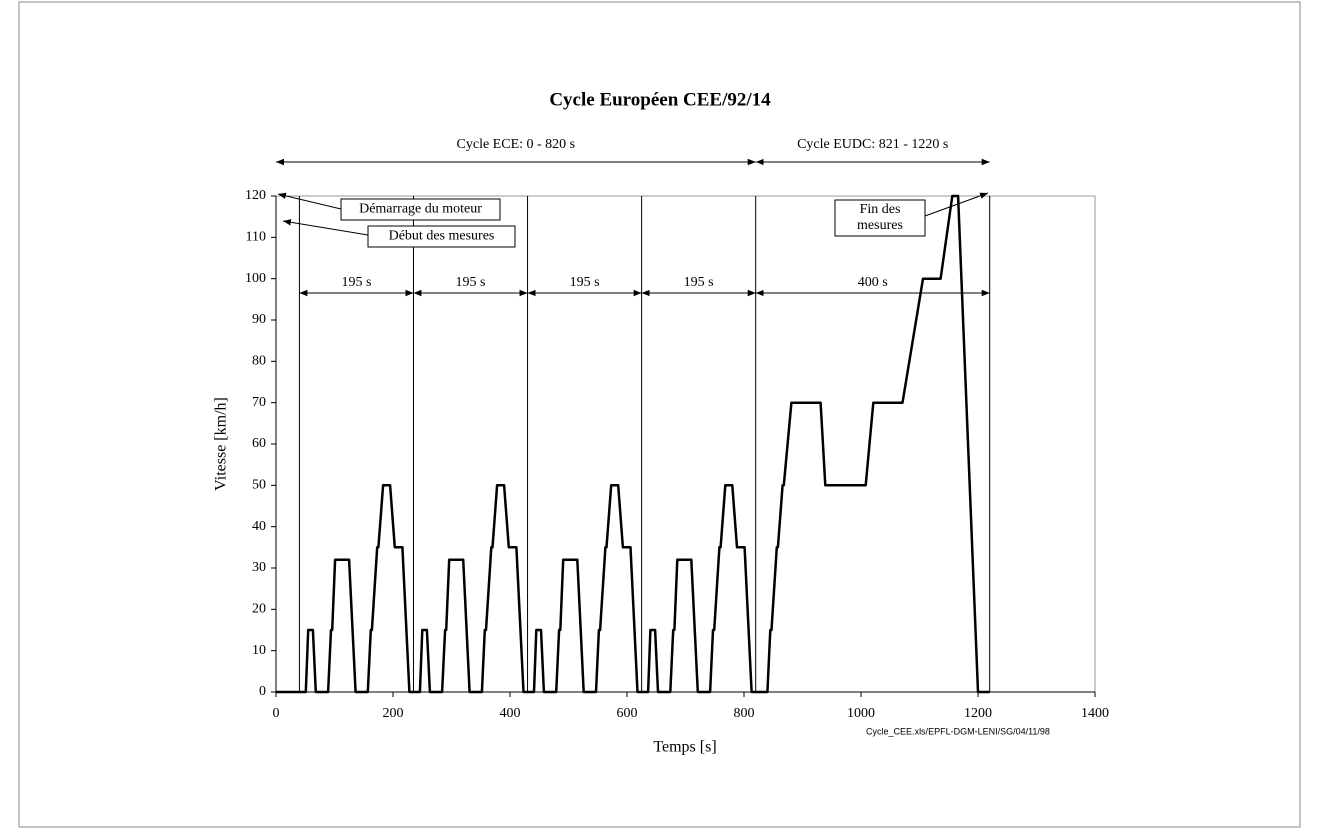 This screenshot has height=829, width=1317. Describe the element at coordinates (259, 402) in the screenshot. I see `y-tick-label: 70` at that location.